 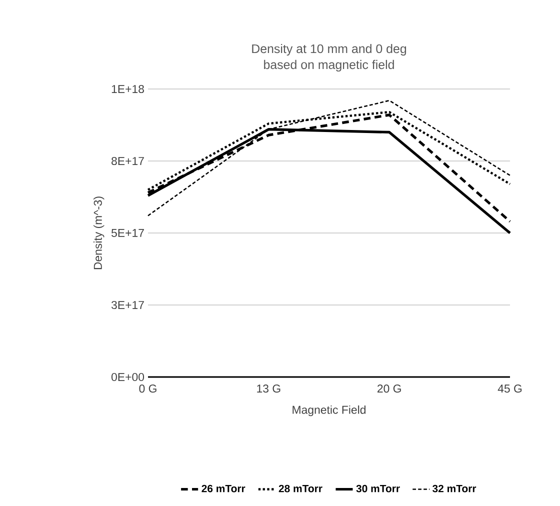 What do you see at coordinates (99, 233) in the screenshot?
I see `y-axis-title: Density (m^-3)` at bounding box center [99, 233].